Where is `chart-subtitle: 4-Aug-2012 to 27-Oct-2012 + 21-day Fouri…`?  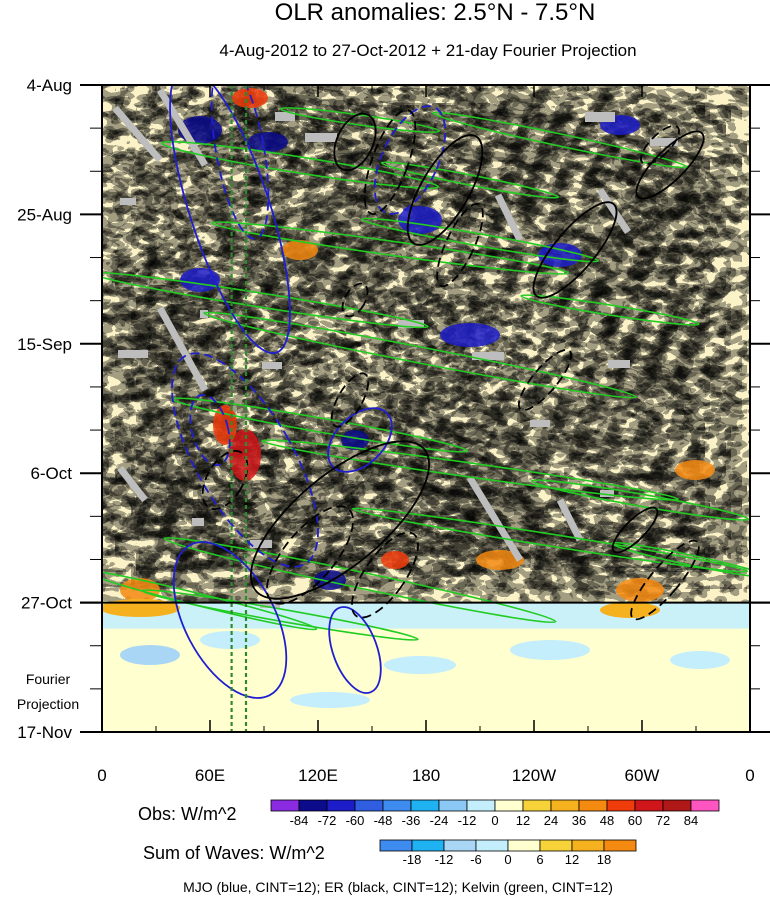
chart-subtitle: 4-Aug-2012 to 27-Oct-2012 + 21-day Fouri… is located at coordinates (427, 50).